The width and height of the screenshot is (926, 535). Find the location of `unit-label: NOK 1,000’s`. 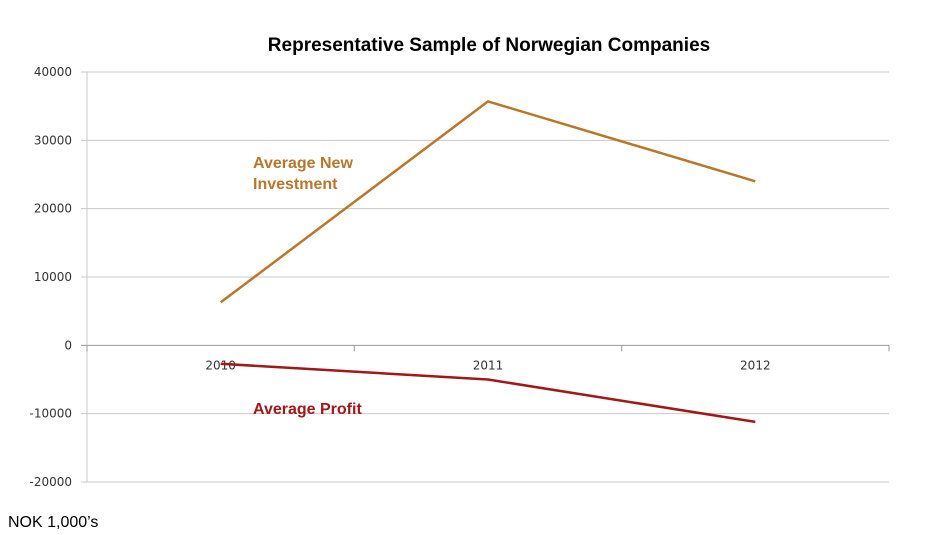

unit-label: NOK 1,000’s is located at coordinates (53, 522).